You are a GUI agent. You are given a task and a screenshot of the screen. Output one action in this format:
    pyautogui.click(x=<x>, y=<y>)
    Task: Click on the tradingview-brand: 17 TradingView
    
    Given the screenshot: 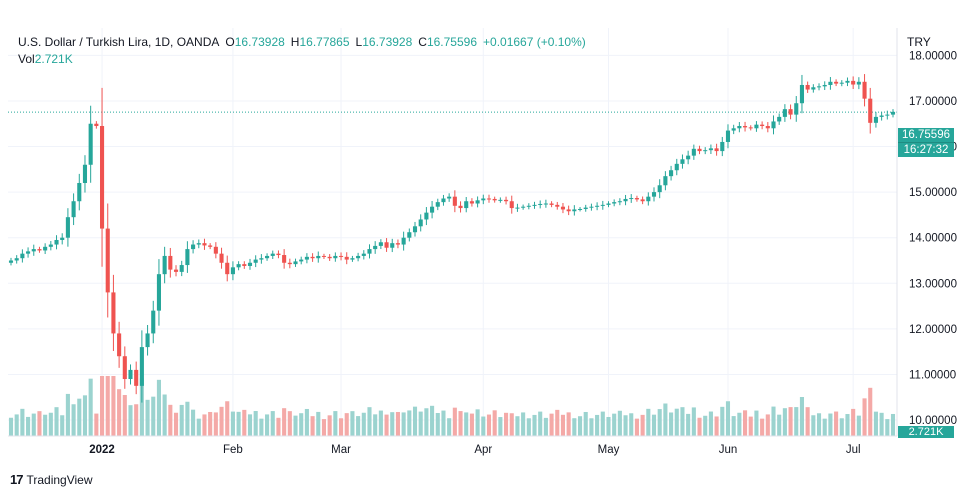 What is the action you would take?
    pyautogui.click(x=51, y=479)
    